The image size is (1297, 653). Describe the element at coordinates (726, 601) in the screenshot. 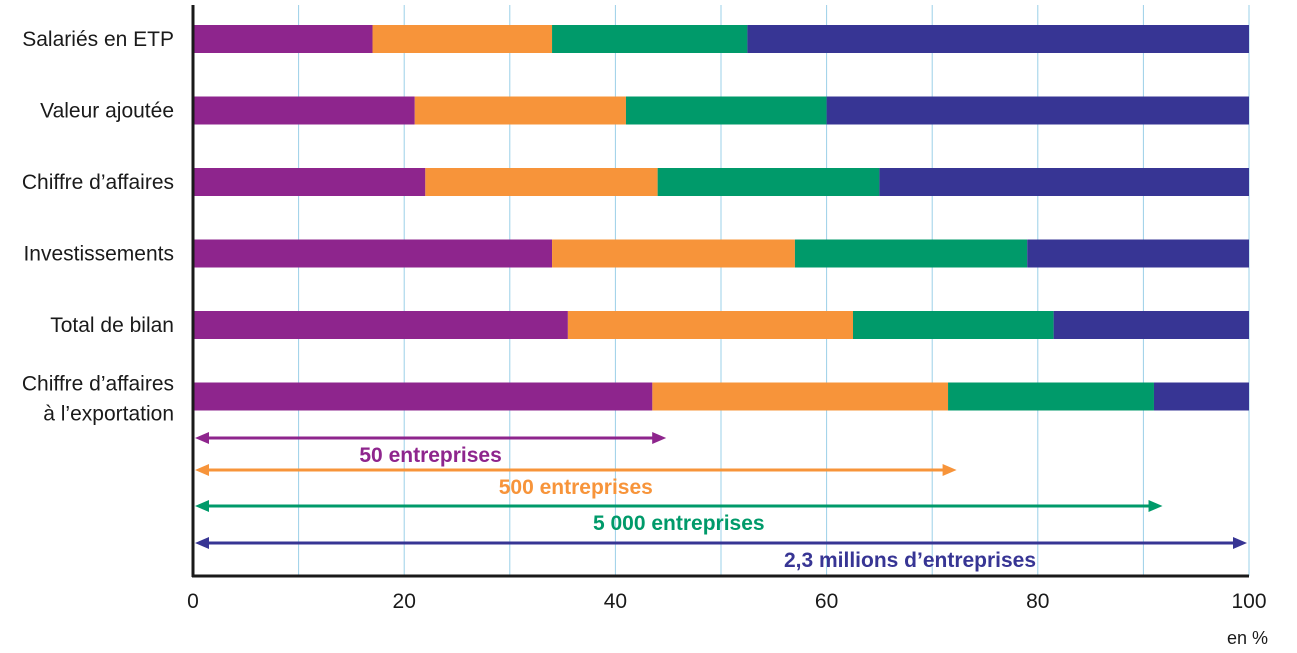

I see `x-tick-labels: 0 20 40 60 80 100` at that location.